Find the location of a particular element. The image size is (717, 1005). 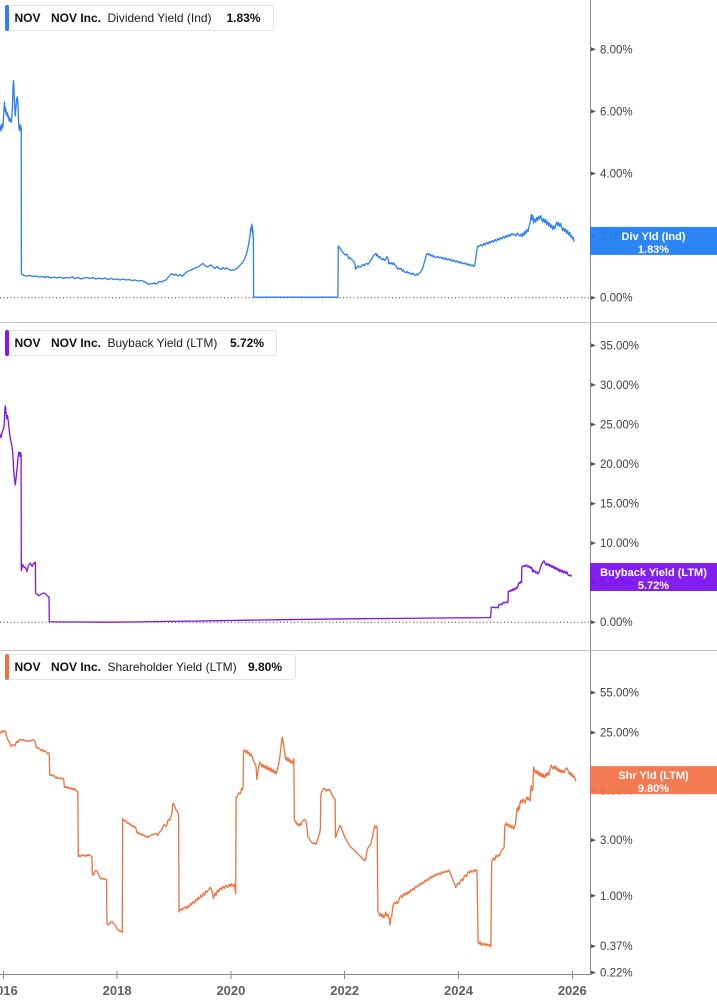

svg-text: 1.83% is located at coordinates (653, 250).